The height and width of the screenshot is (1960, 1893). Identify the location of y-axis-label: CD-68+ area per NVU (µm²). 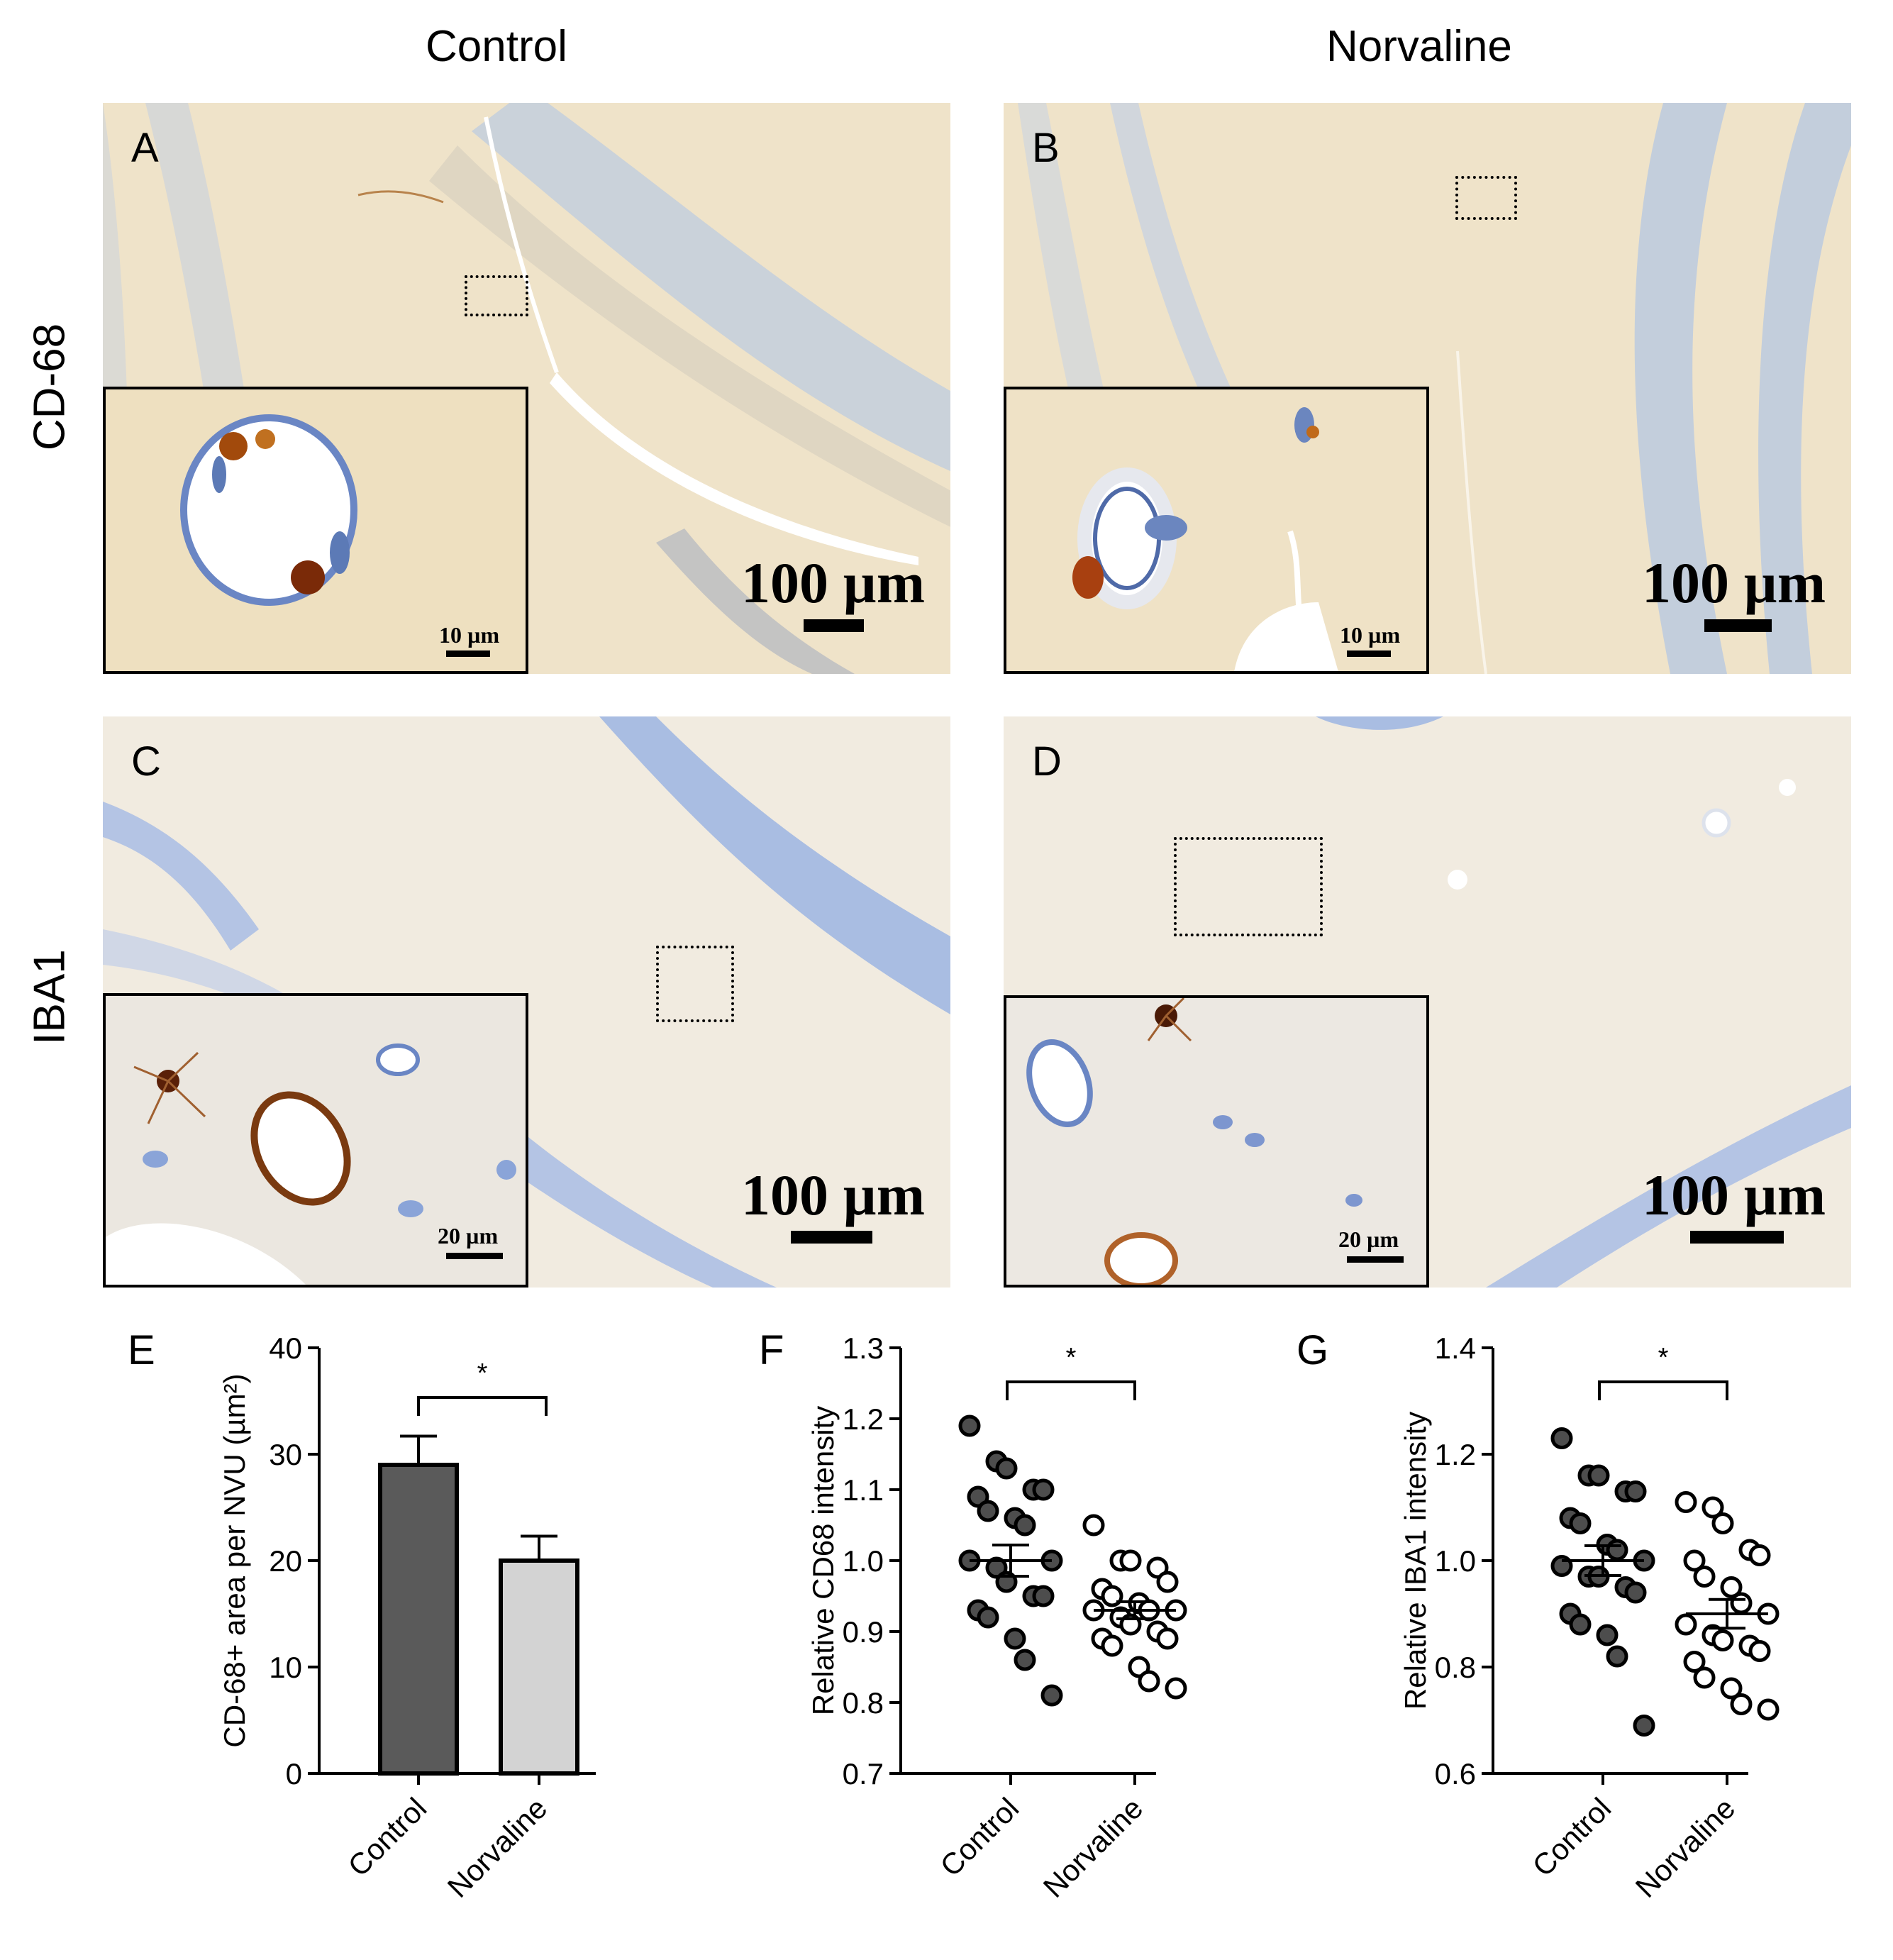
(234, 1560).